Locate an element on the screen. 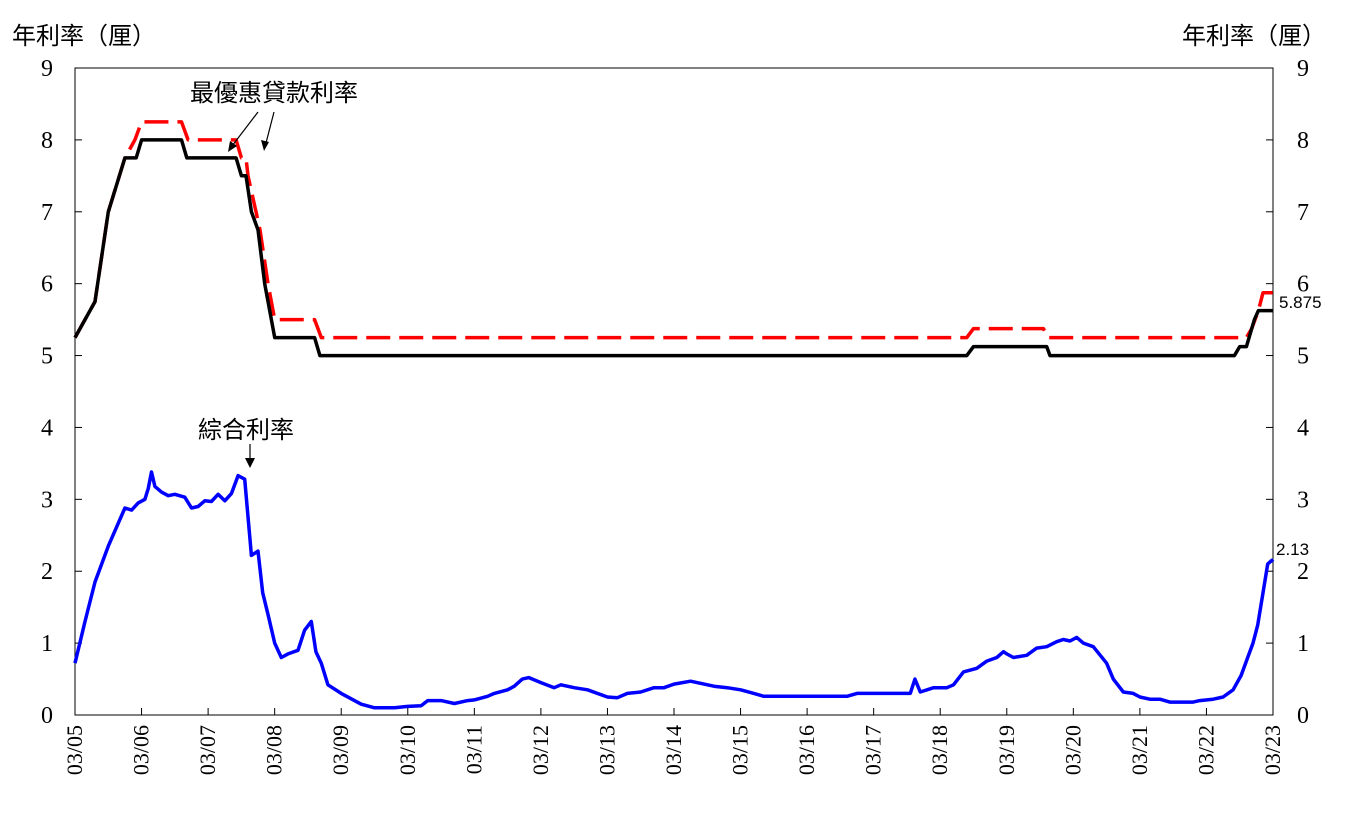  end-label-prime: 5.875 is located at coordinates (1300, 302).